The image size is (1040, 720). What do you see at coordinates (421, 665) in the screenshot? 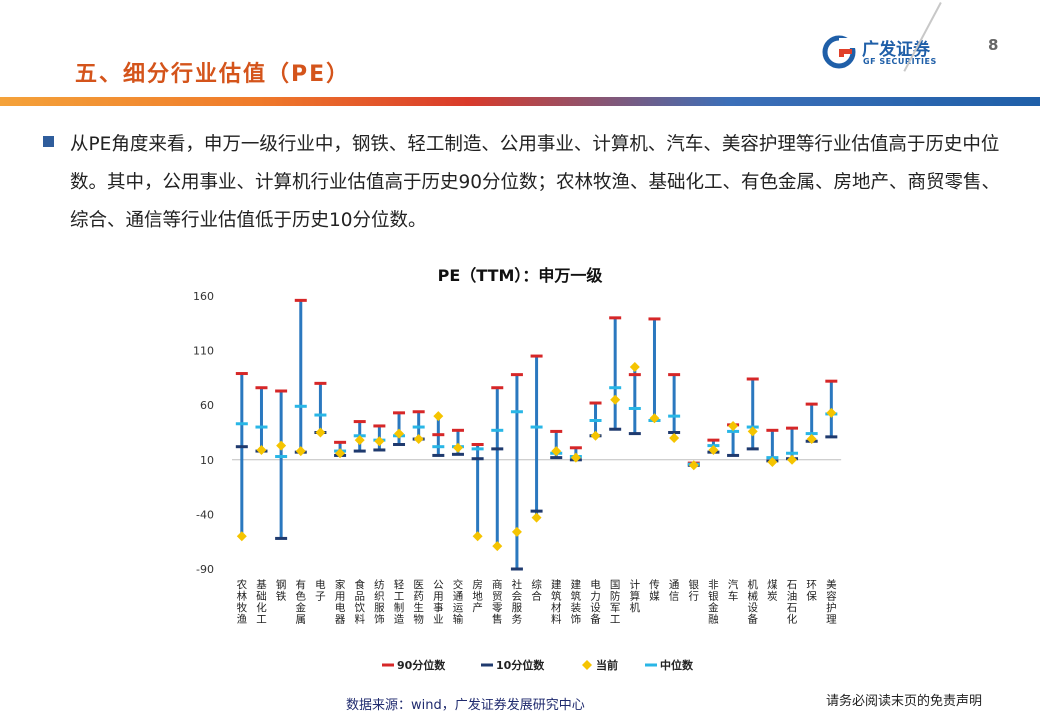
I see `legend-label: 90分位数` at bounding box center [421, 665].